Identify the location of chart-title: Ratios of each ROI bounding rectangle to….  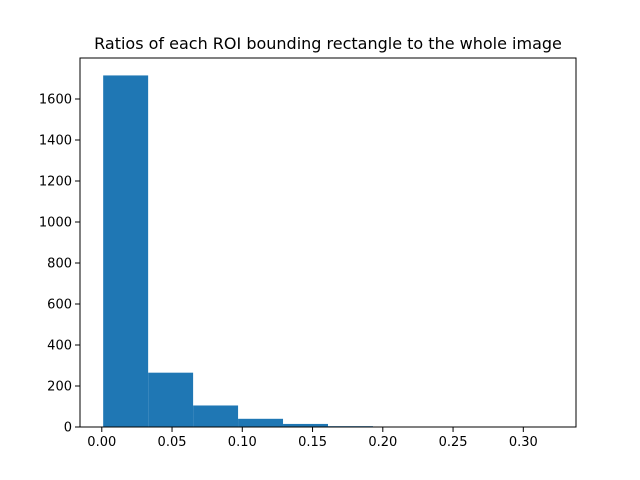
(328, 43).